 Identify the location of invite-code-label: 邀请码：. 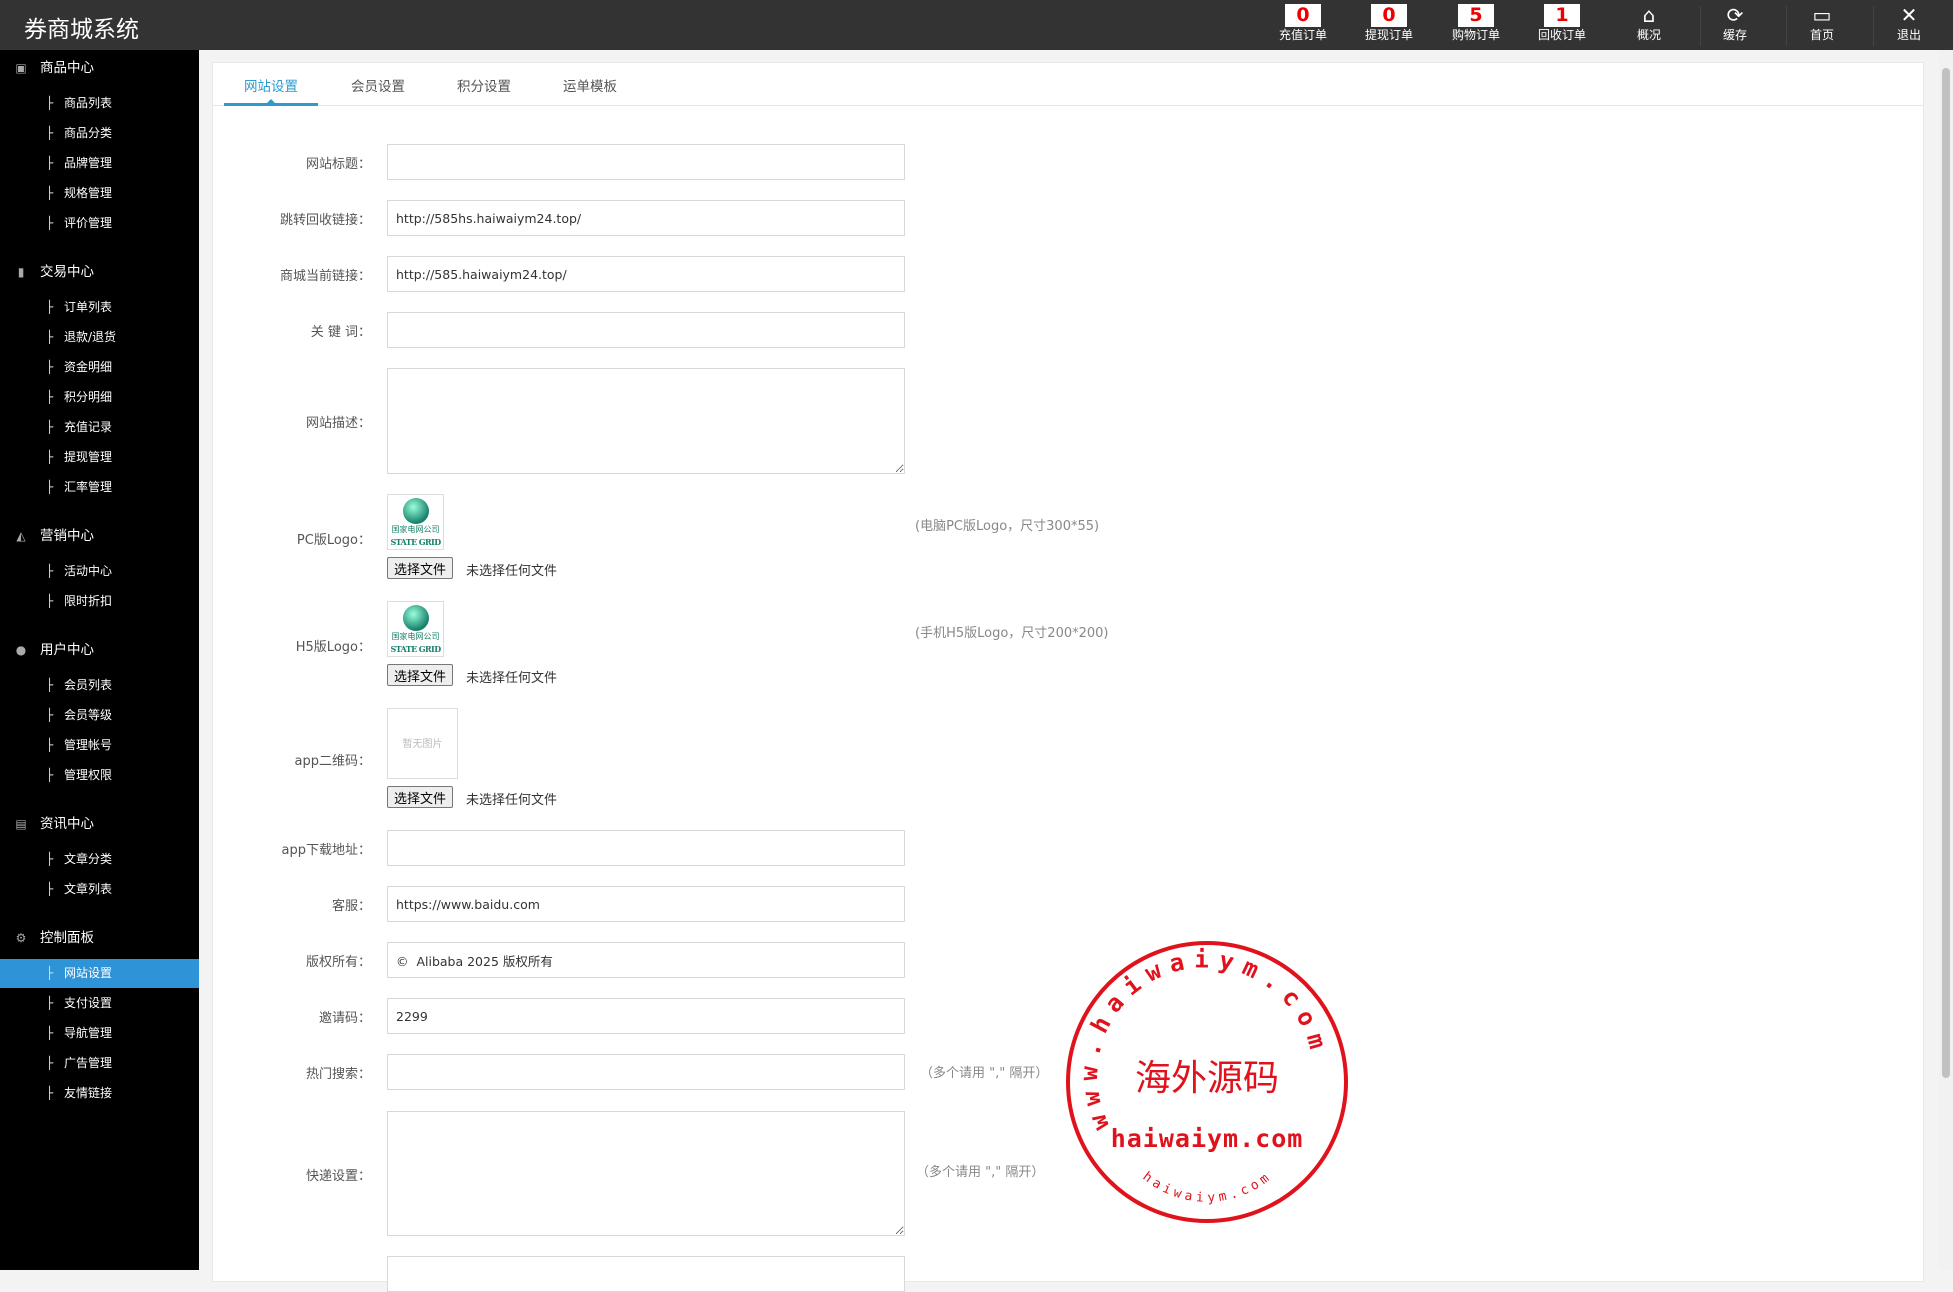
(344, 1018).